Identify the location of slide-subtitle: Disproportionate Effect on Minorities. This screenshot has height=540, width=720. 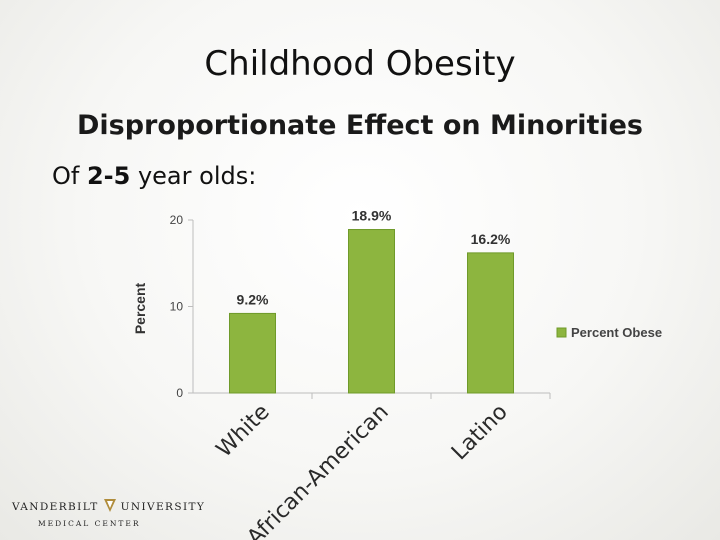
(359, 125).